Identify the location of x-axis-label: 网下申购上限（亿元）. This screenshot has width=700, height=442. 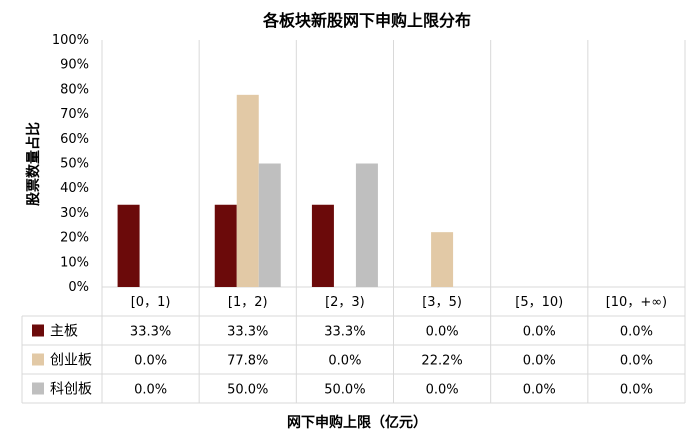
(357, 422).